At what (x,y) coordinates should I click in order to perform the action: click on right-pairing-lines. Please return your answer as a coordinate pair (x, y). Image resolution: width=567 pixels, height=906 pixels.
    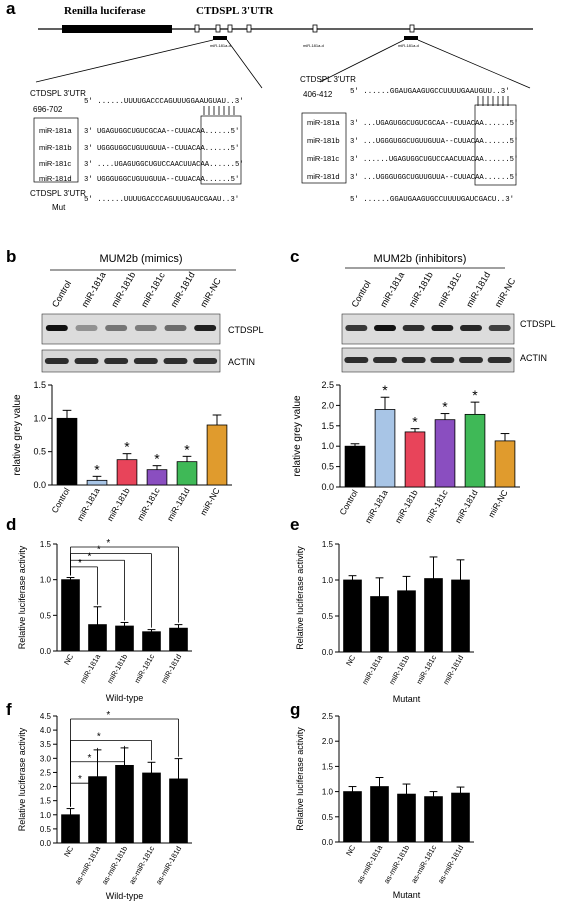
    Looking at the image, I should click on (493, 101).